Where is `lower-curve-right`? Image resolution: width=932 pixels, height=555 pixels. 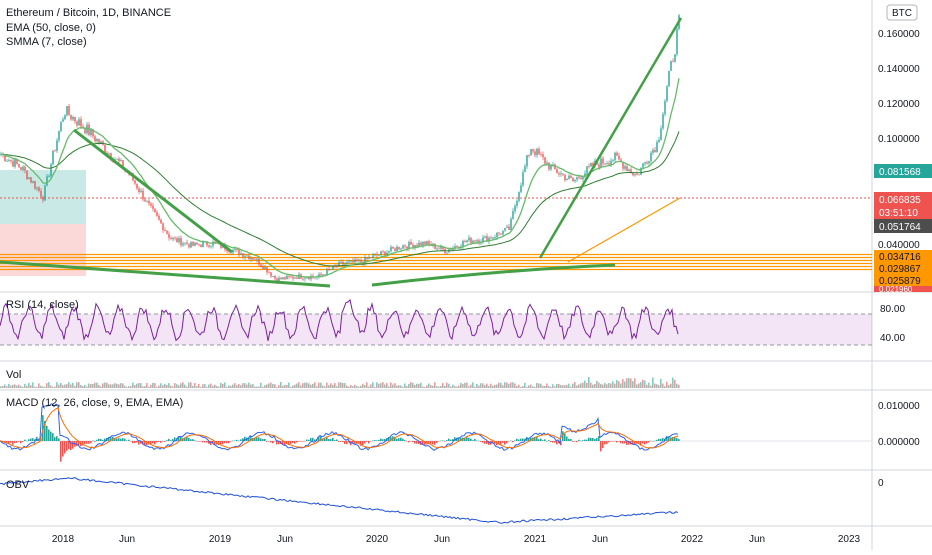
lower-curve-right is located at coordinates (493, 275).